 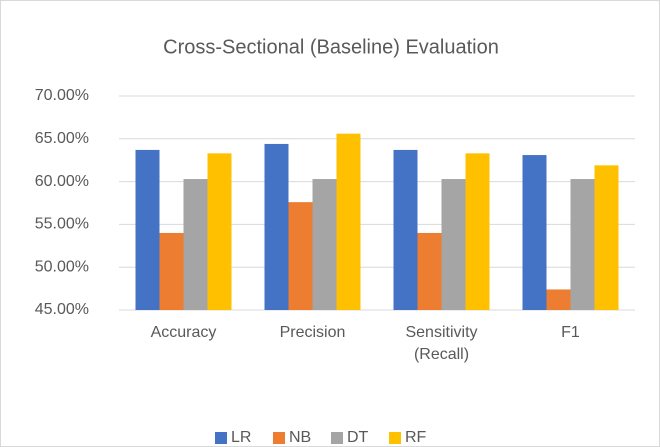 What do you see at coordinates (62, 309) in the screenshot?
I see `y-tick-label: 45.00%` at bounding box center [62, 309].